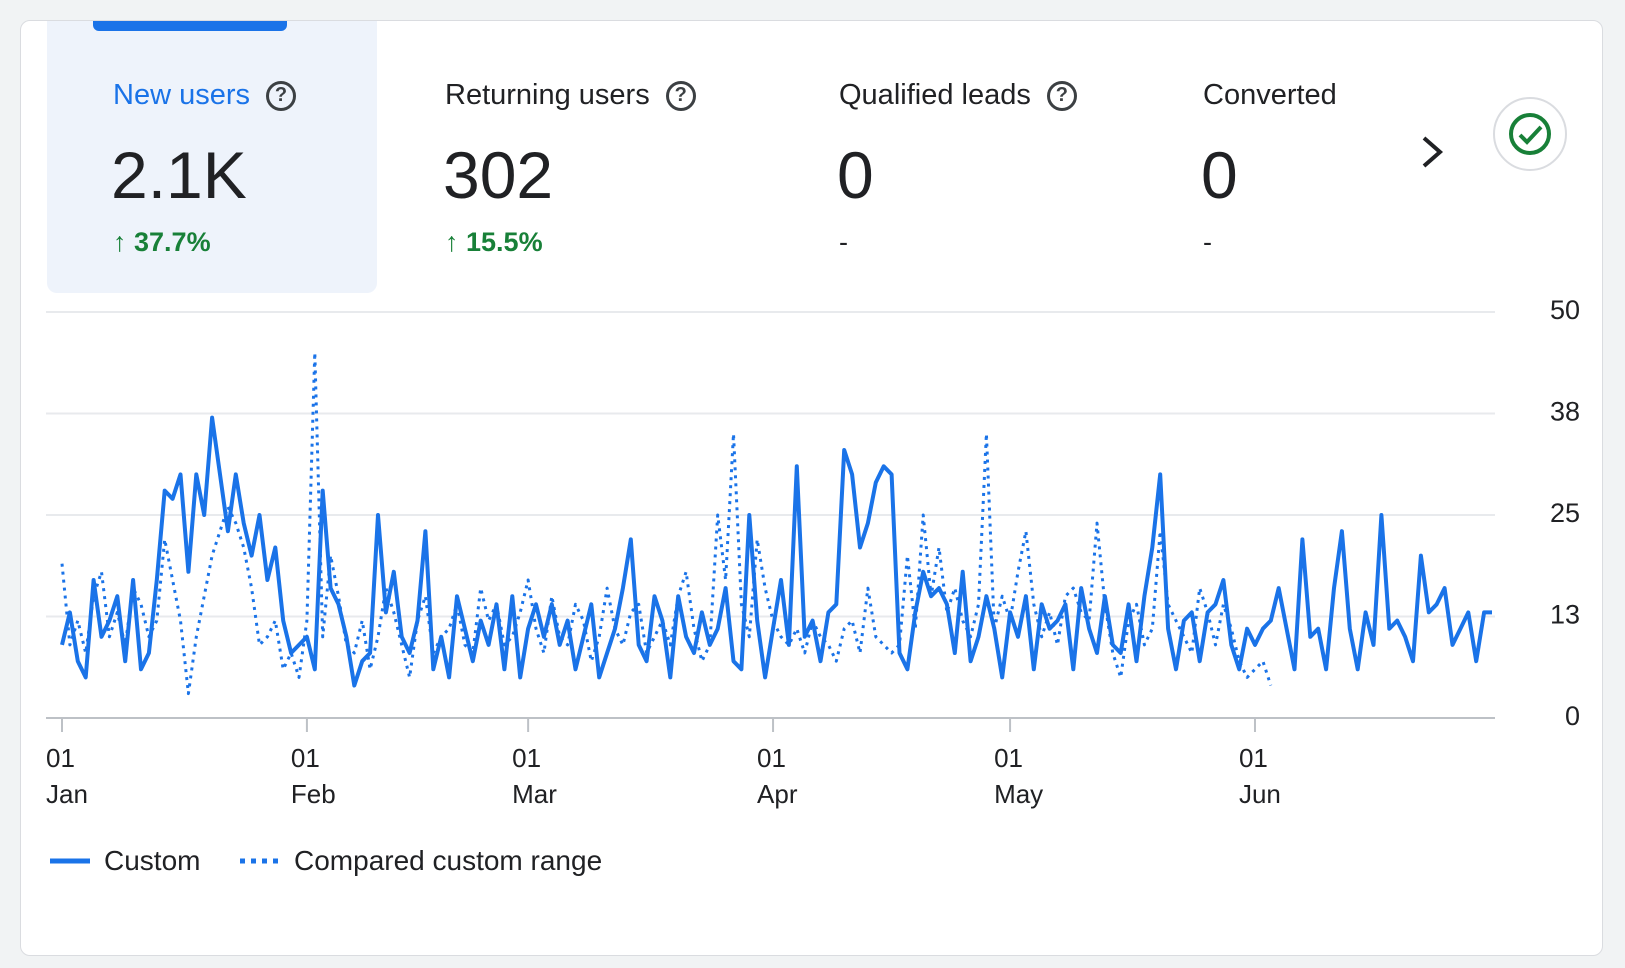 The width and height of the screenshot is (1625, 968). I want to click on change-text: 37.7%, so click(172, 242).